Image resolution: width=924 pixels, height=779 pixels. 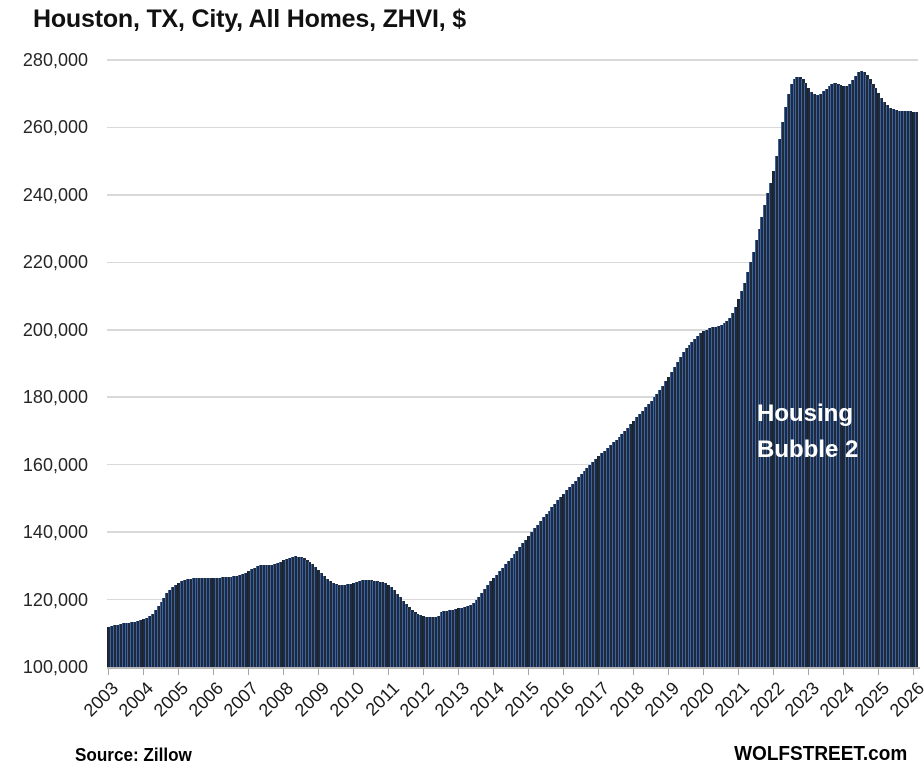 I want to click on y-axis-tick-label: 120,000, so click(x=55, y=599).